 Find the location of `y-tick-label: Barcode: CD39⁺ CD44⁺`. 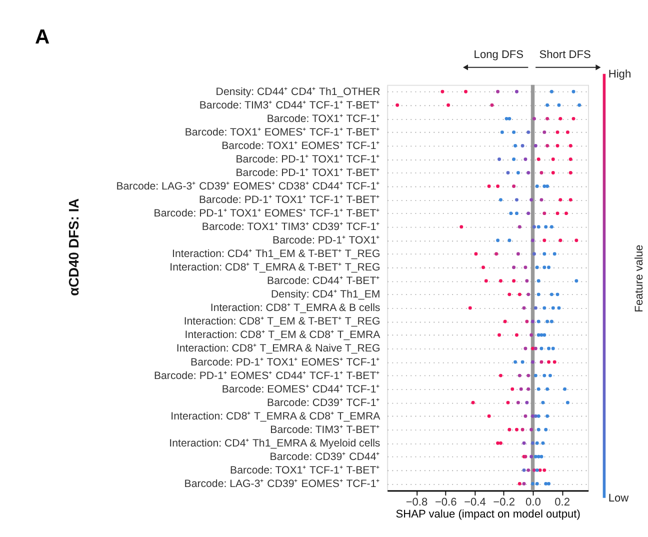

y-tick-label: Barcode: CD39⁺ CD44⁺ is located at coordinates (325, 456).